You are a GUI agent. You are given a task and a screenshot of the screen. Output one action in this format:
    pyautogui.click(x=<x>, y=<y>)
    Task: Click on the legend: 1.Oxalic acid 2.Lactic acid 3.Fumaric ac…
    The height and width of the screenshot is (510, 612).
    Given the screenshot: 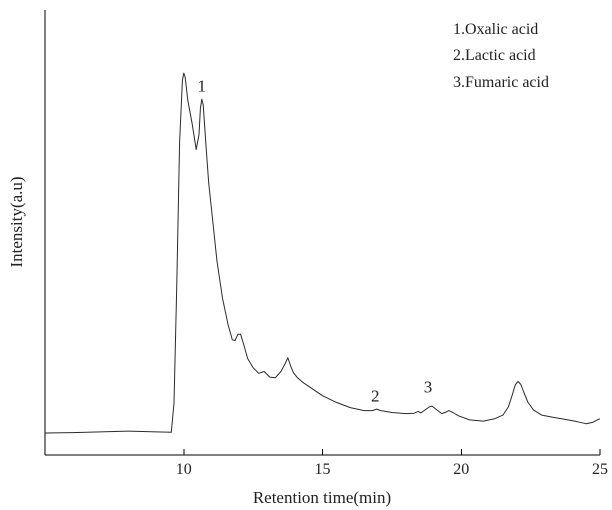 What is the action you would take?
    pyautogui.click(x=501, y=56)
    